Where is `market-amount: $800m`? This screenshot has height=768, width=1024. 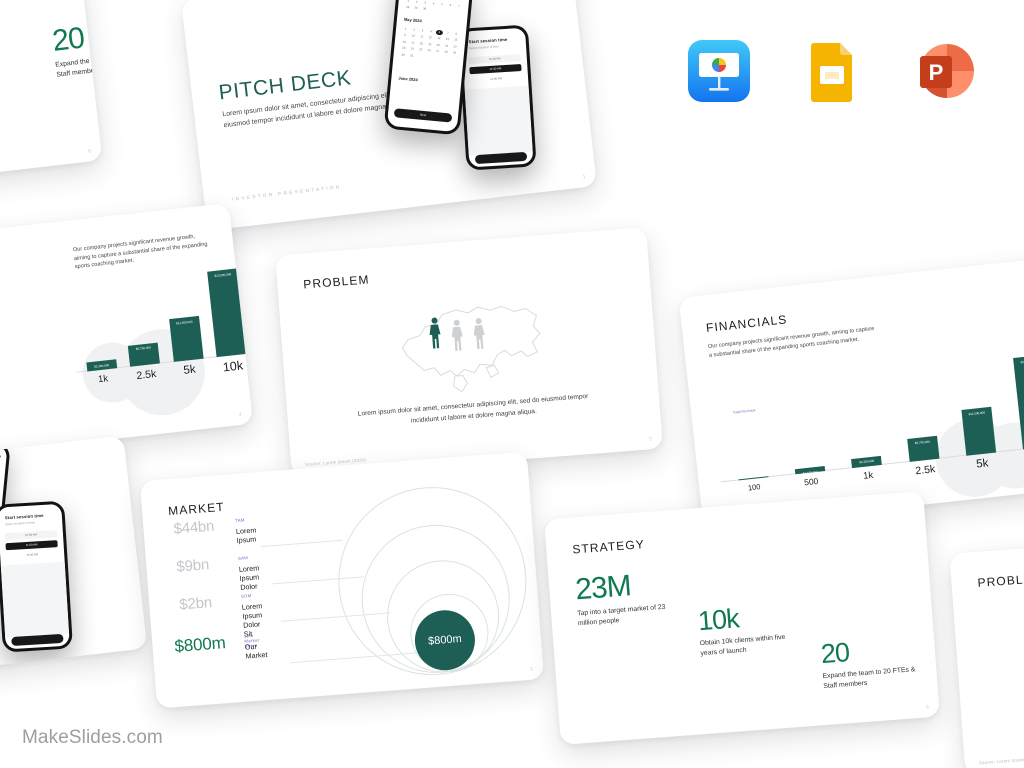
market-amount: $800m is located at coordinates (200, 645).